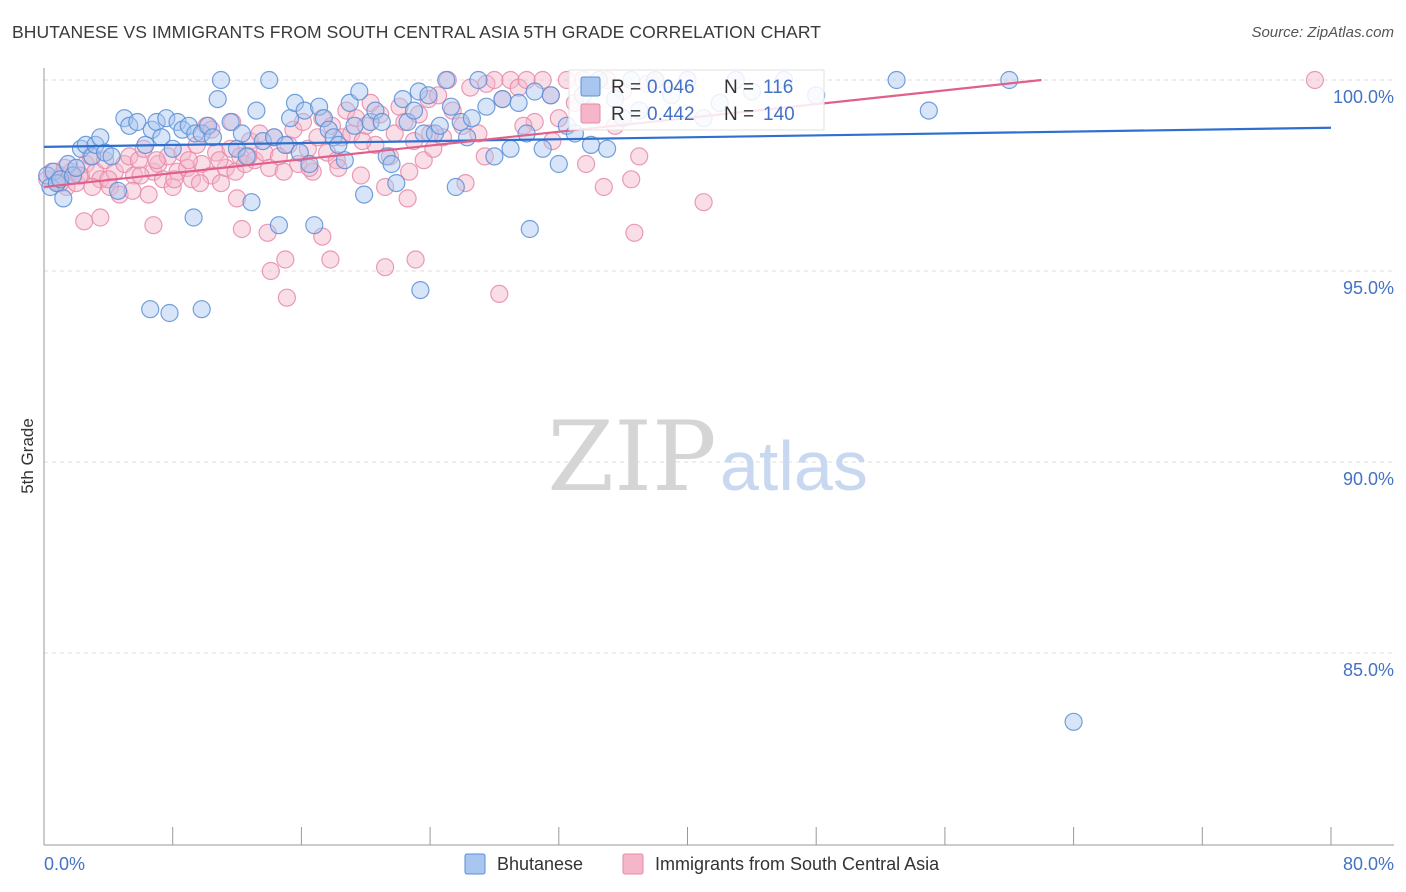 This screenshot has width=1406, height=892. Describe the element at coordinates (797, 864) in the screenshot. I see `legend-label-immigrants: Immigrants from South Central Asia` at that location.